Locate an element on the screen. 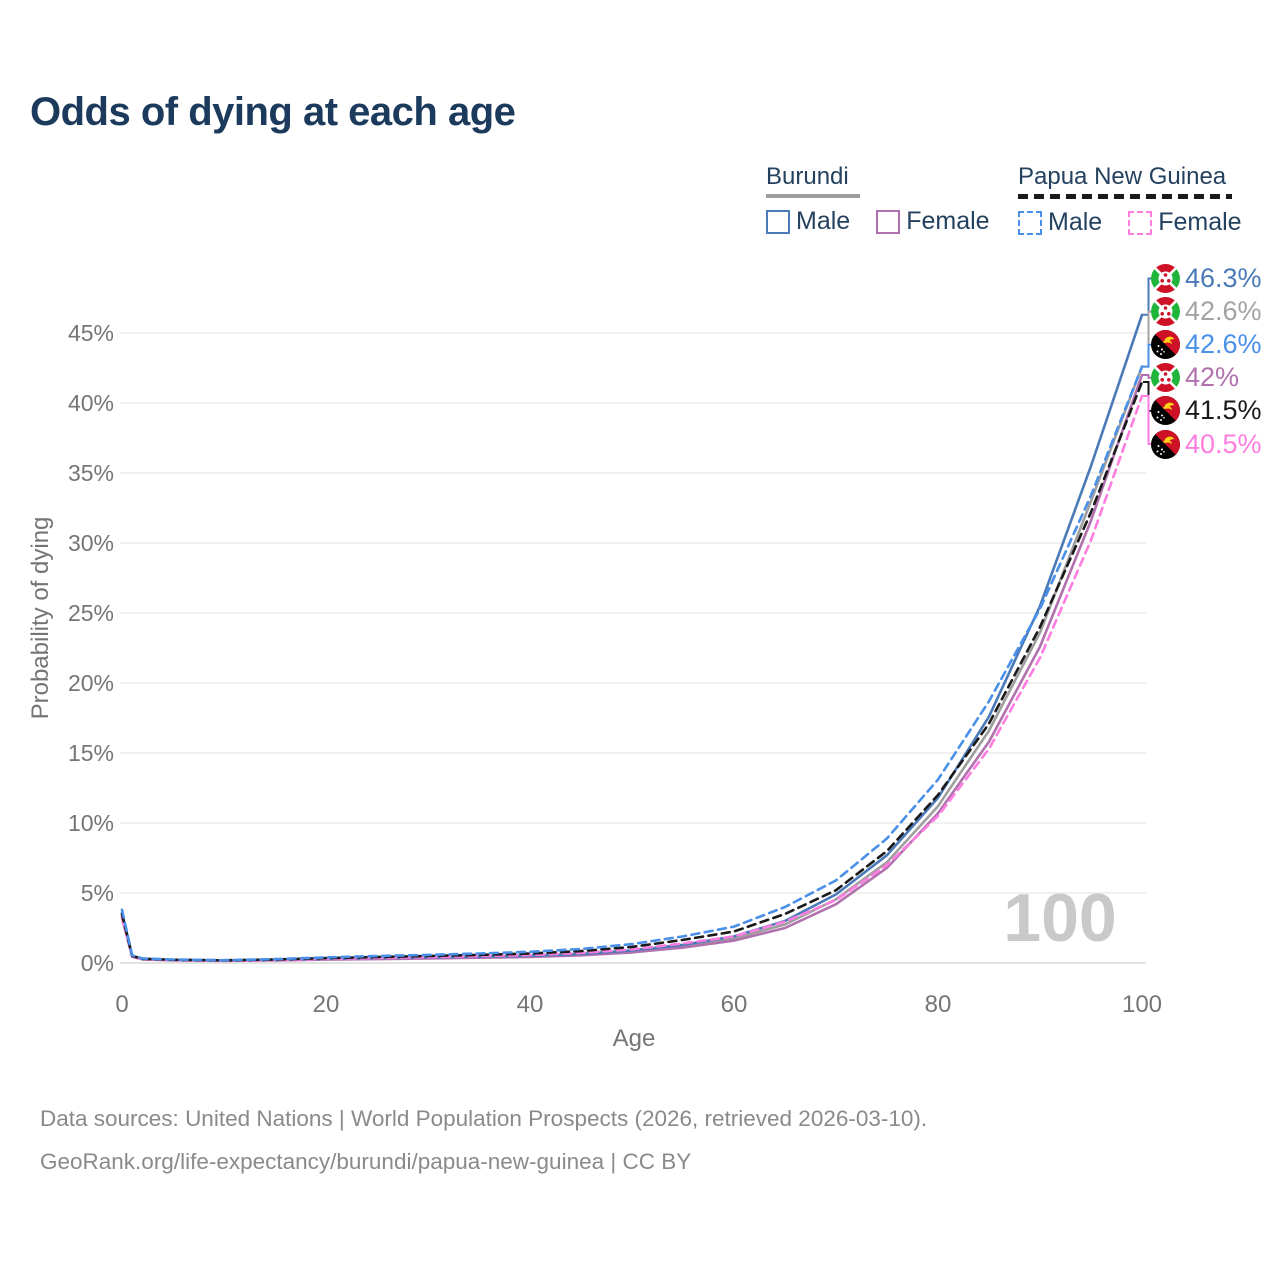 This screenshot has height=1280, width=1280. end-label-papua-new-guinea-both-sexes: 41.5% is located at coordinates (1206, 410).